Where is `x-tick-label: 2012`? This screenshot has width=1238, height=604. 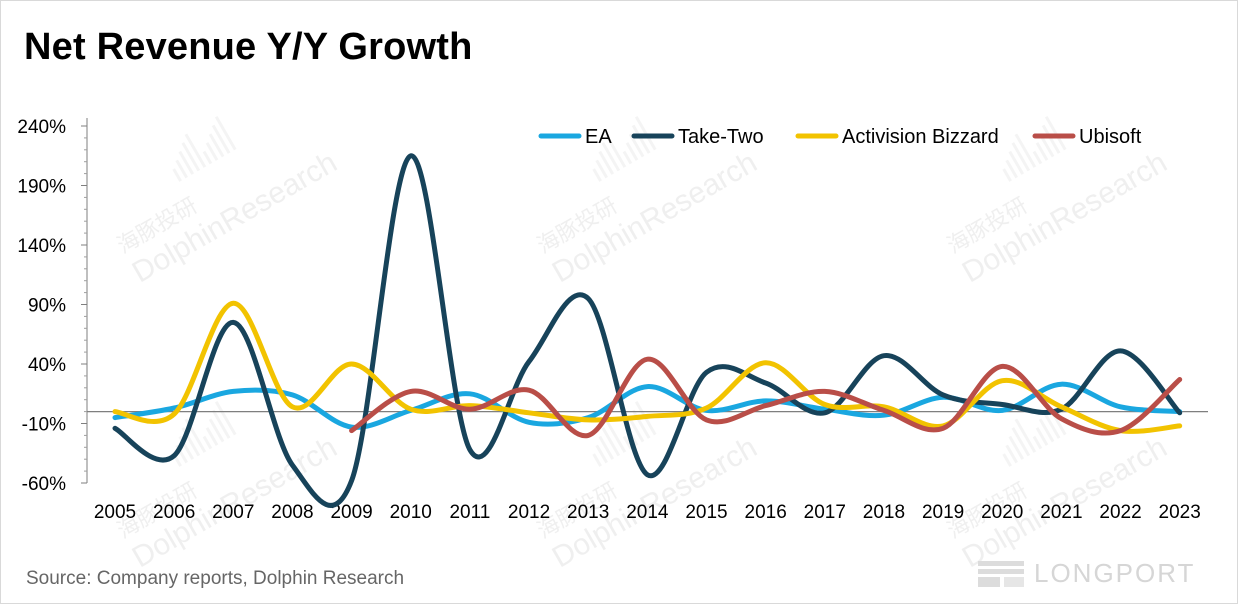 x-tick-label: 2012 is located at coordinates (529, 512).